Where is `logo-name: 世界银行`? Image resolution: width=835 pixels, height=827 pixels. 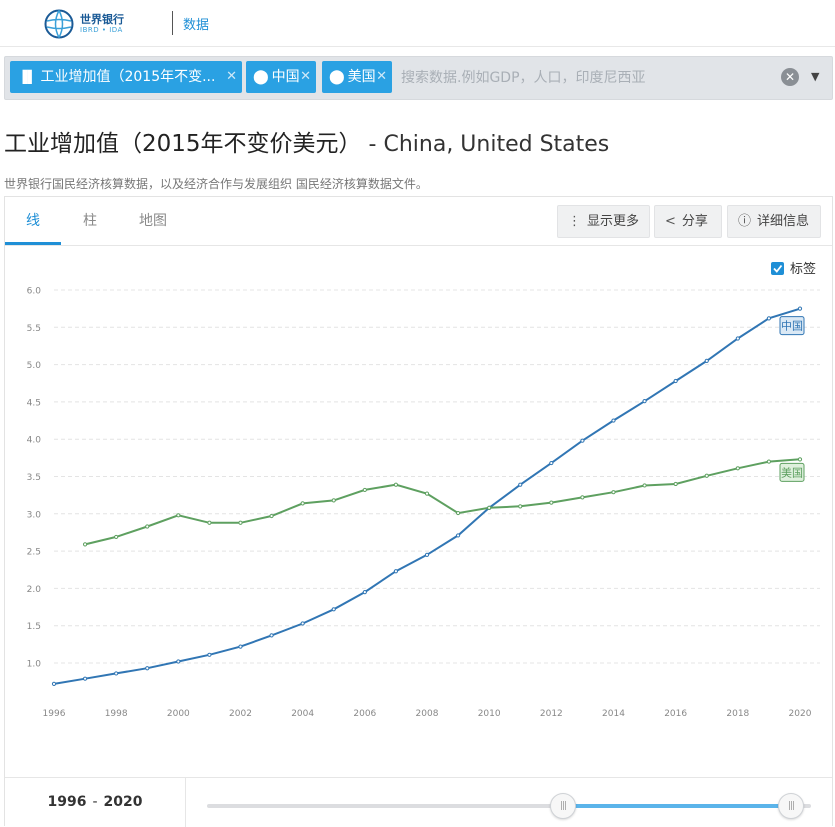 logo-name: 世界银行 is located at coordinates (102, 19).